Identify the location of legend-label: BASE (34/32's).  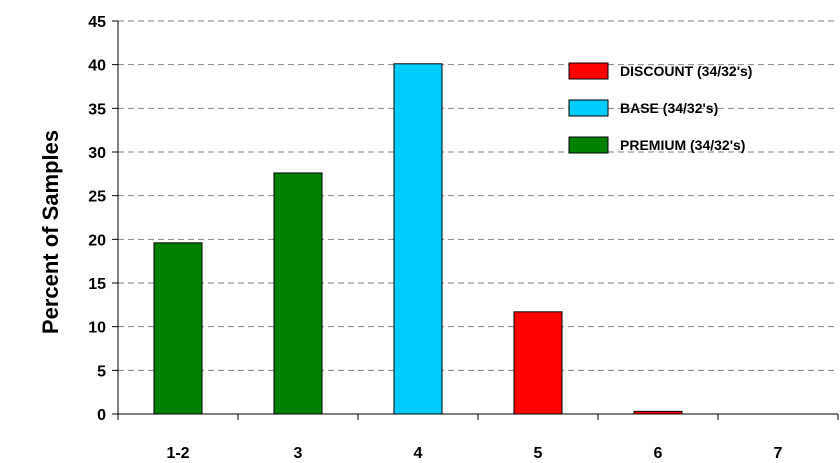
(669, 108).